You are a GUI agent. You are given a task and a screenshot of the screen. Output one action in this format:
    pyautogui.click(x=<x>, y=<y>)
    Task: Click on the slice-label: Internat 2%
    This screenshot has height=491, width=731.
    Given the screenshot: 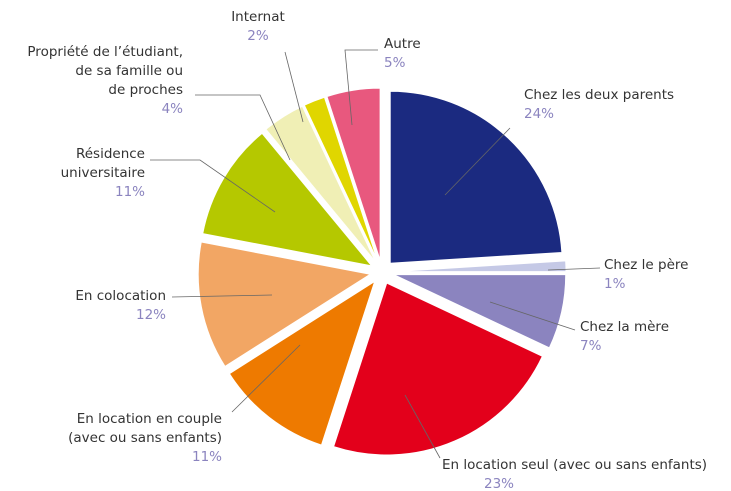 What is the action you would take?
    pyautogui.click(x=258, y=27)
    